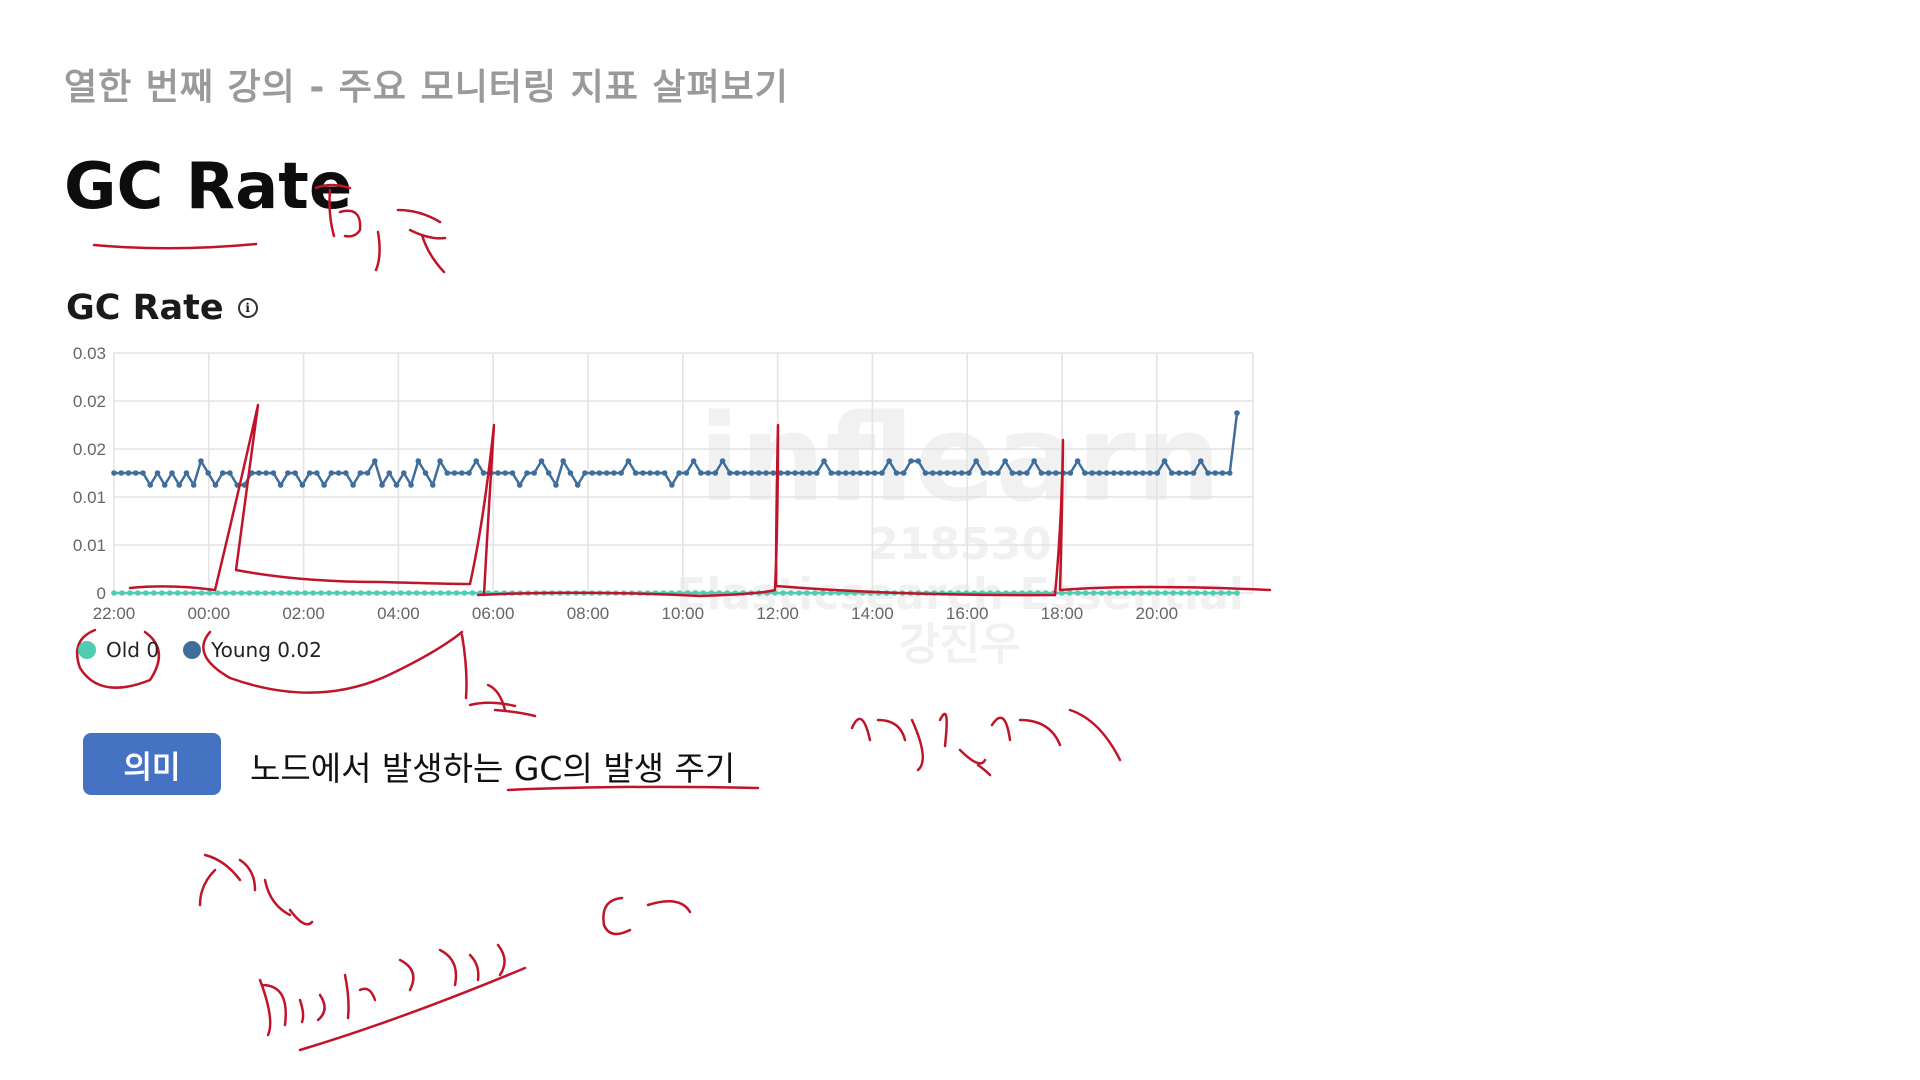 Image resolution: width=1920 pixels, height=1080 pixels. Describe the element at coordinates (967, 613) in the screenshot. I see `x-tick-label: 16:00` at that location.